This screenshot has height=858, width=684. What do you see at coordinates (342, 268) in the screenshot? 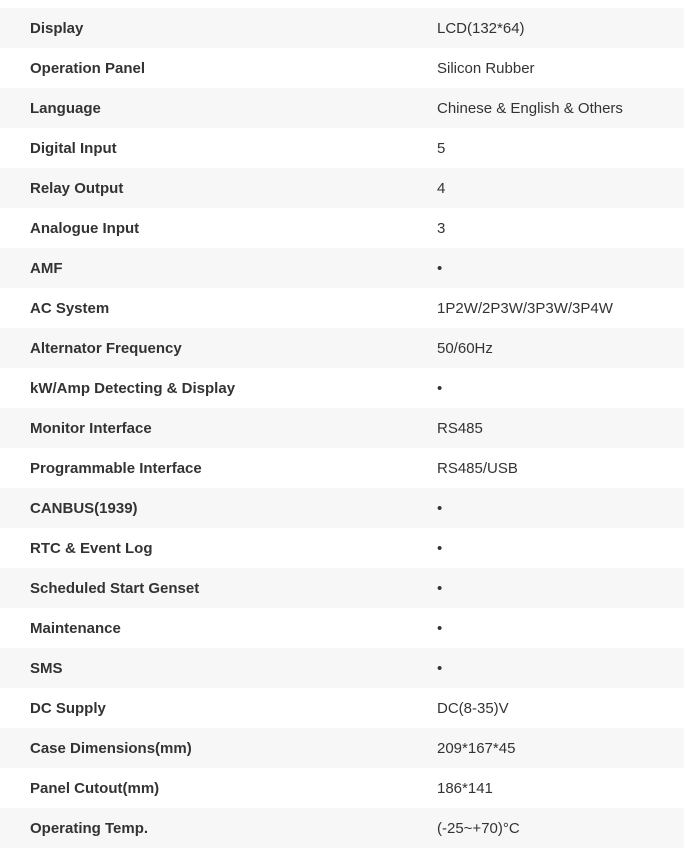
I see `table-row: AMF •` at bounding box center [342, 268].